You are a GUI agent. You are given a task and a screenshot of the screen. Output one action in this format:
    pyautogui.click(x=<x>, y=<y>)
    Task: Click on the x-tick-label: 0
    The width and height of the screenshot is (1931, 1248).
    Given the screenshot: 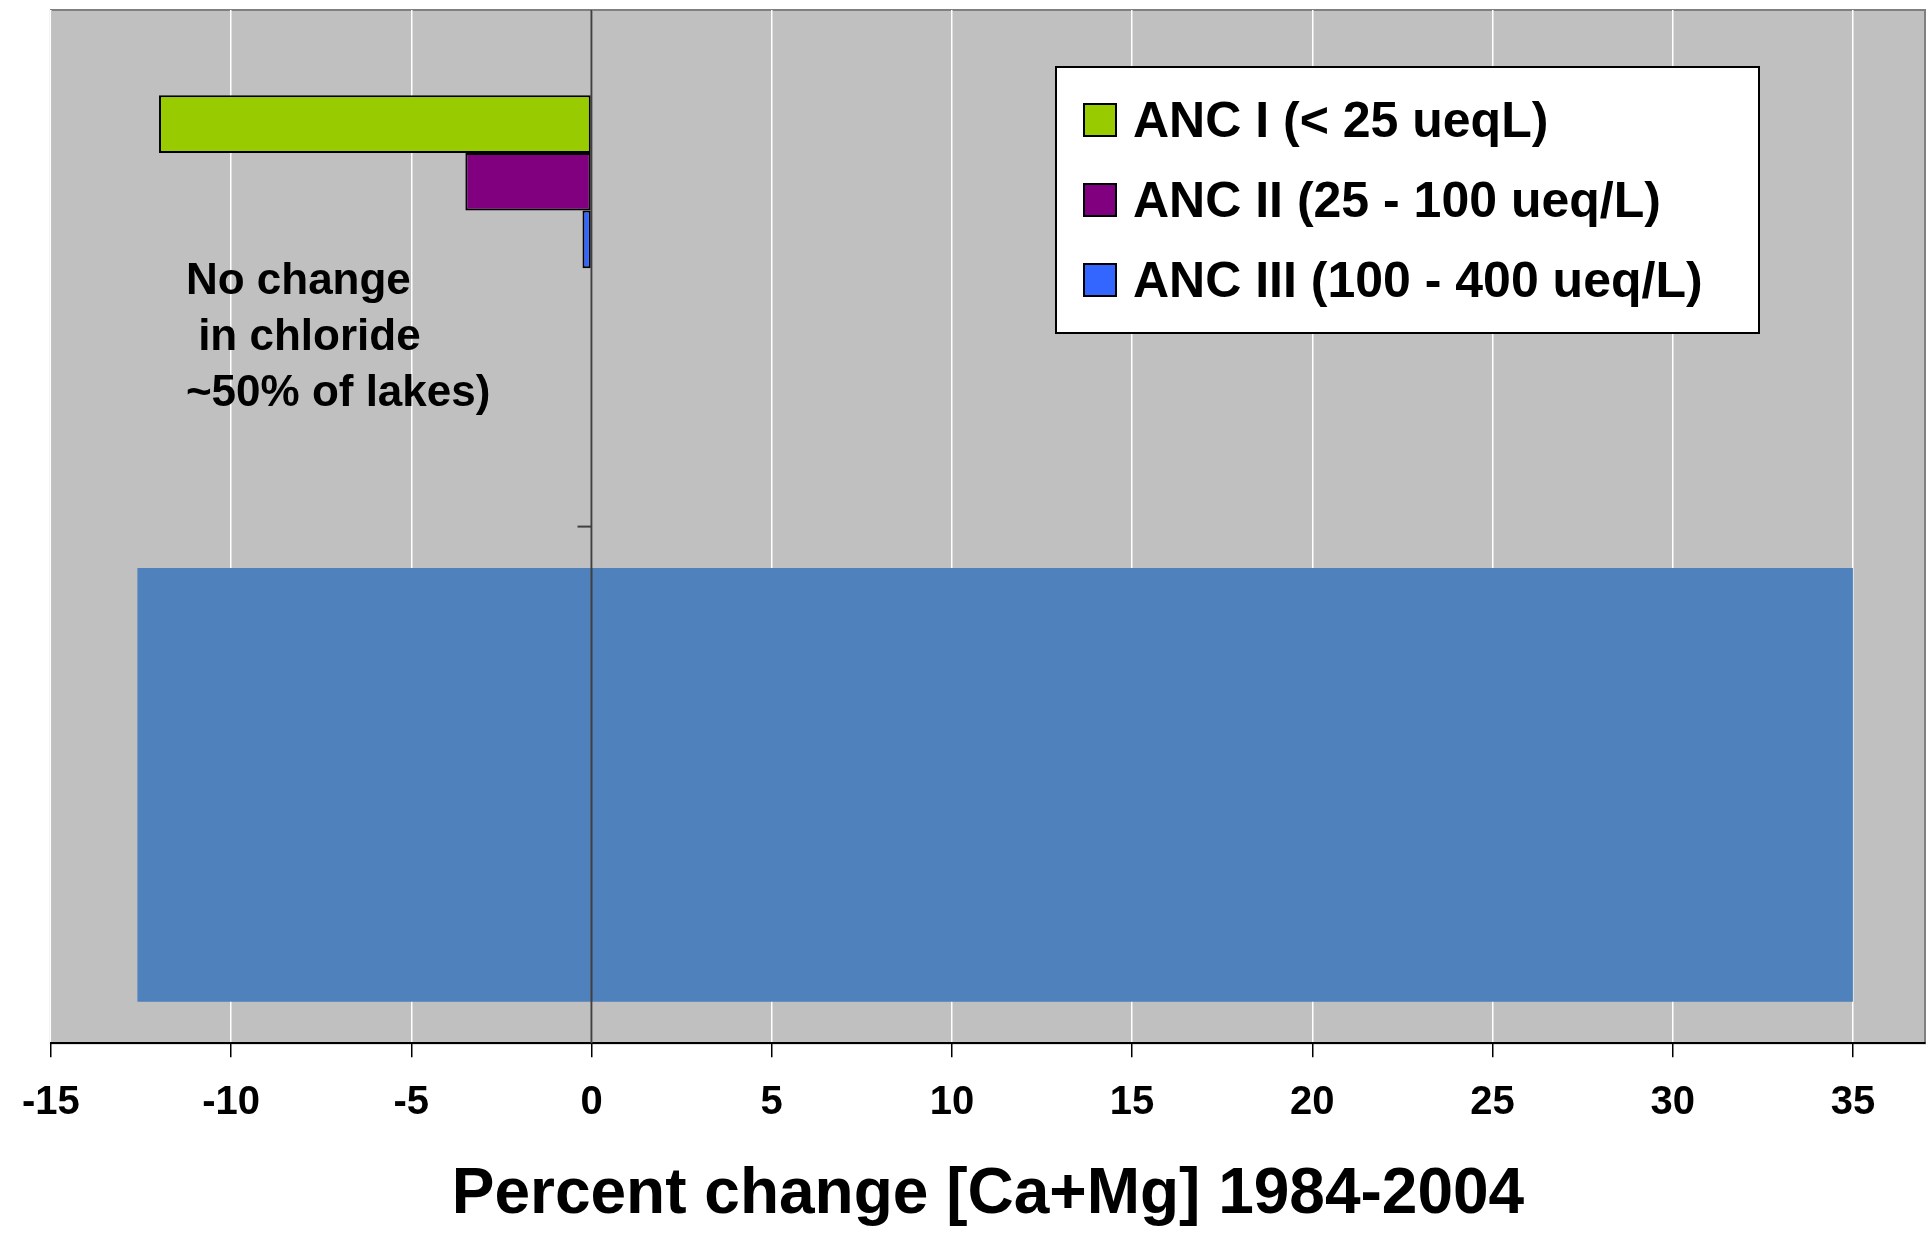 What is the action you would take?
    pyautogui.click(x=591, y=1100)
    